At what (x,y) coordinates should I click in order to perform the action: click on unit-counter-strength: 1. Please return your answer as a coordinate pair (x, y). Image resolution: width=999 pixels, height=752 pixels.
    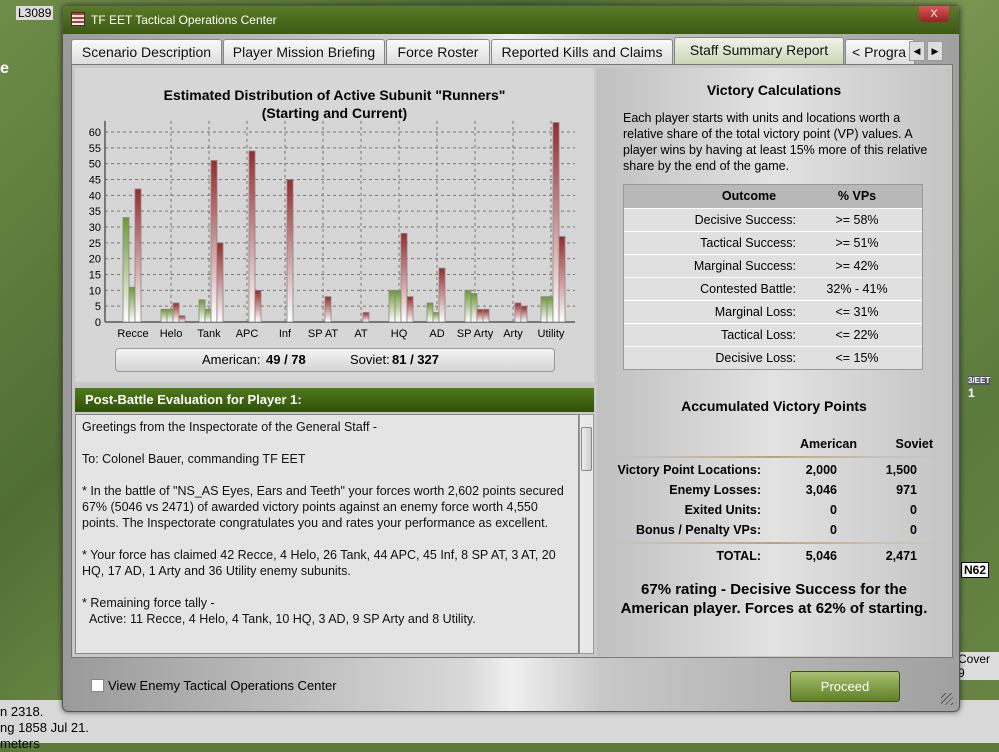
    Looking at the image, I should click on (971, 393).